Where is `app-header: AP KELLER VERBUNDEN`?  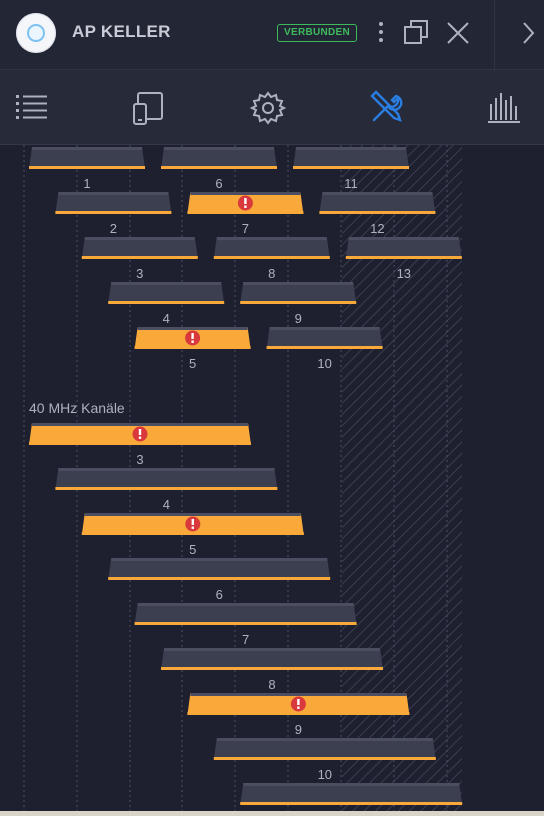
app-header: AP KELLER VERBUNDEN is located at coordinates (272, 35).